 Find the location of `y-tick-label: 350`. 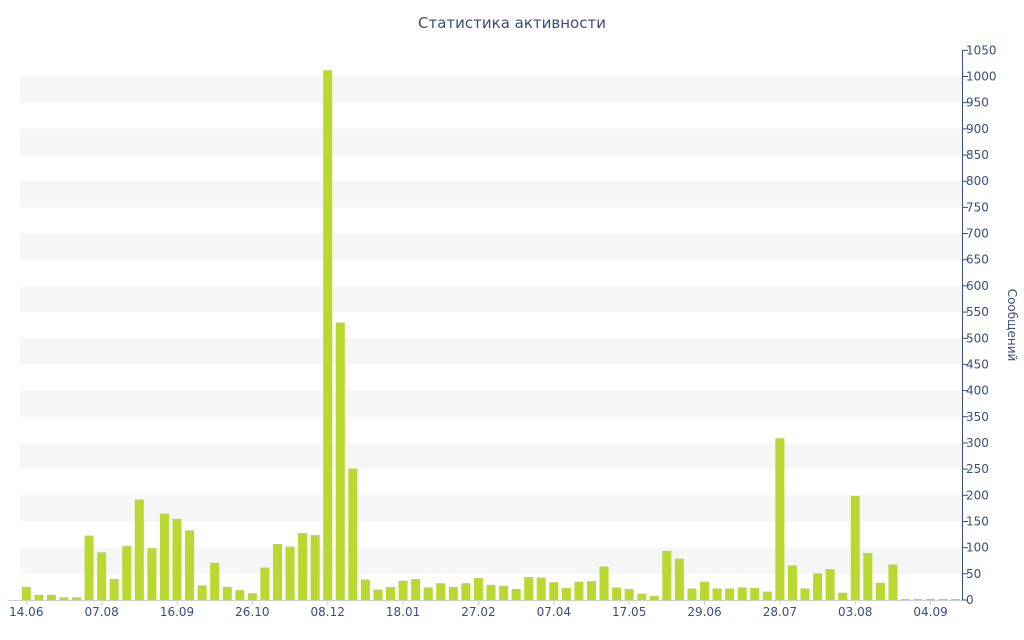

y-tick-label: 350 is located at coordinates (977, 417).